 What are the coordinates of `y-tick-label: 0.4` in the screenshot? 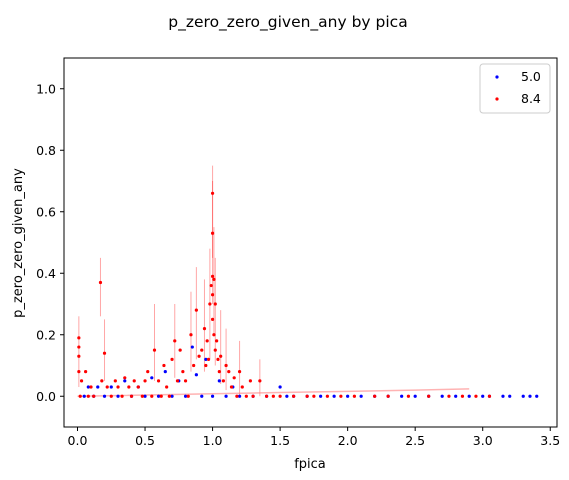 It's located at (46, 273).